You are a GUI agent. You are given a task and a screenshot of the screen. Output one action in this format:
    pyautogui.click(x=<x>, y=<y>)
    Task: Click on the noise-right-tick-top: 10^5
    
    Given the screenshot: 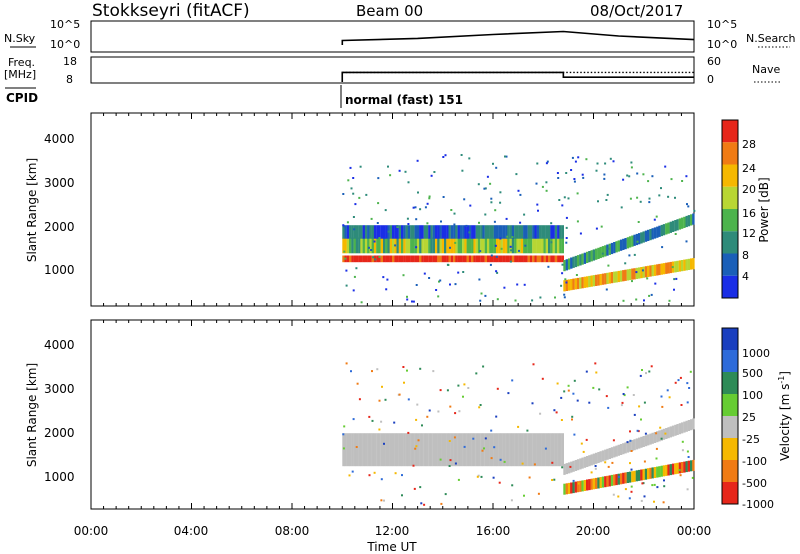 What is the action you would take?
    pyautogui.click(x=722, y=24)
    